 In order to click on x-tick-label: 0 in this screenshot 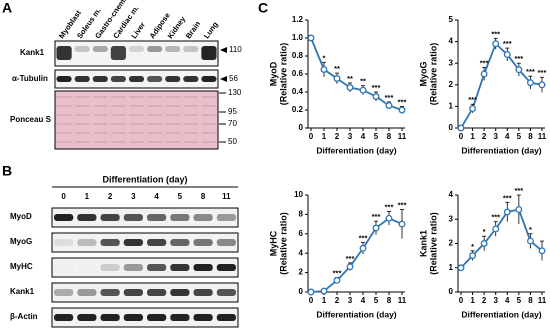, I will do `click(311, 300)`.